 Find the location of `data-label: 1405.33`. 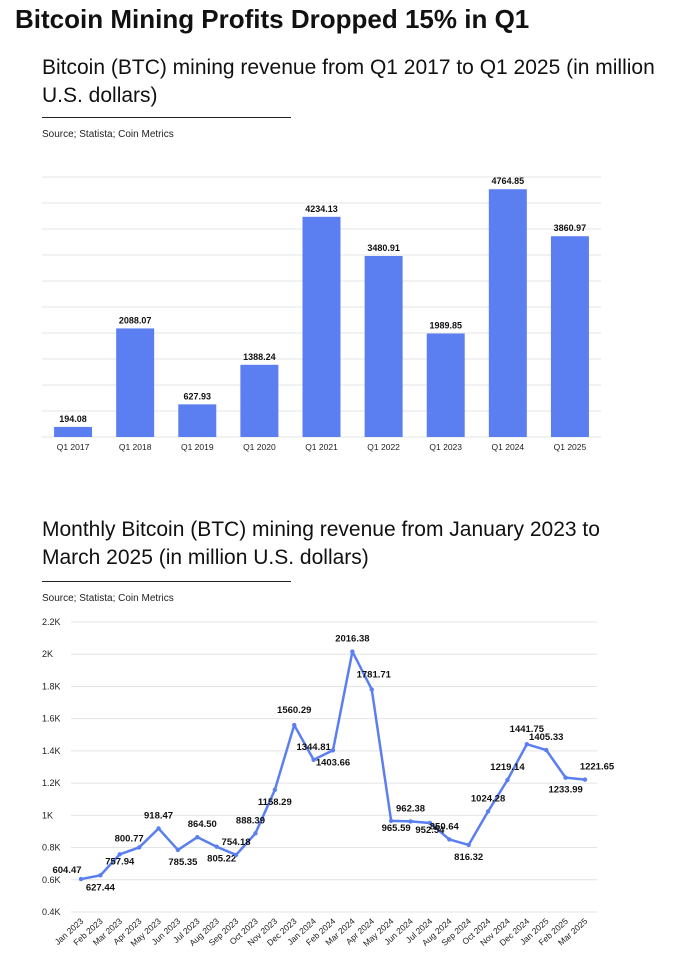

data-label: 1405.33 is located at coordinates (546, 737).